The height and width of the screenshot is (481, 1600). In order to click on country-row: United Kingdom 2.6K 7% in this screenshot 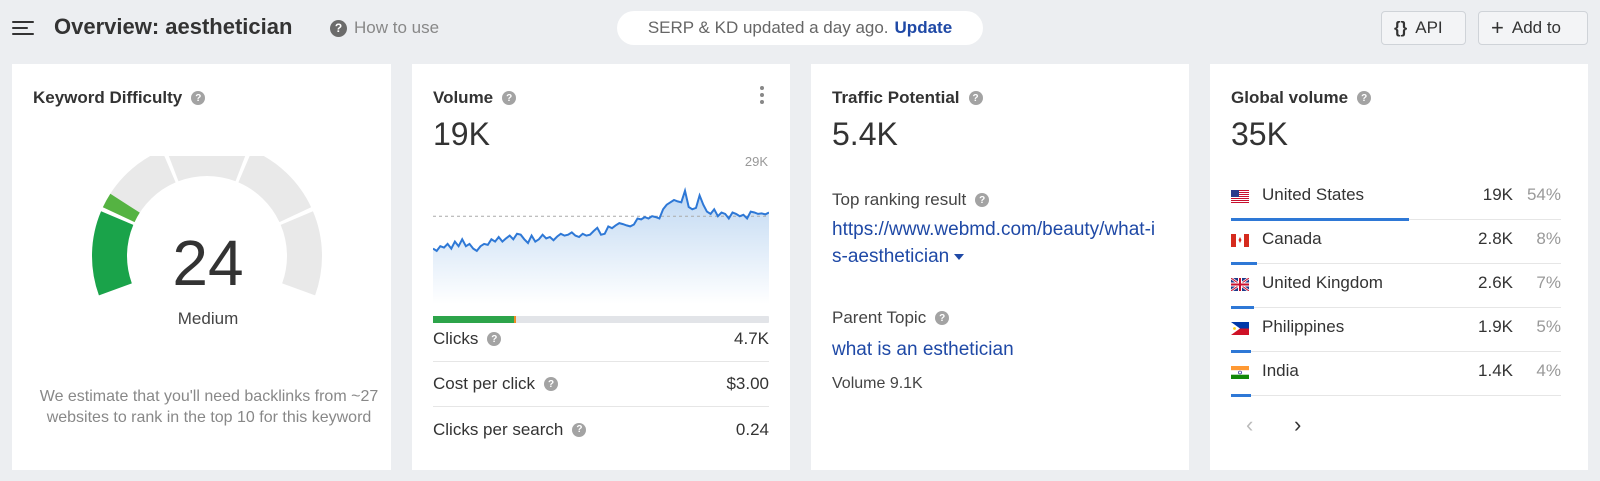, I will do `click(1395, 286)`.